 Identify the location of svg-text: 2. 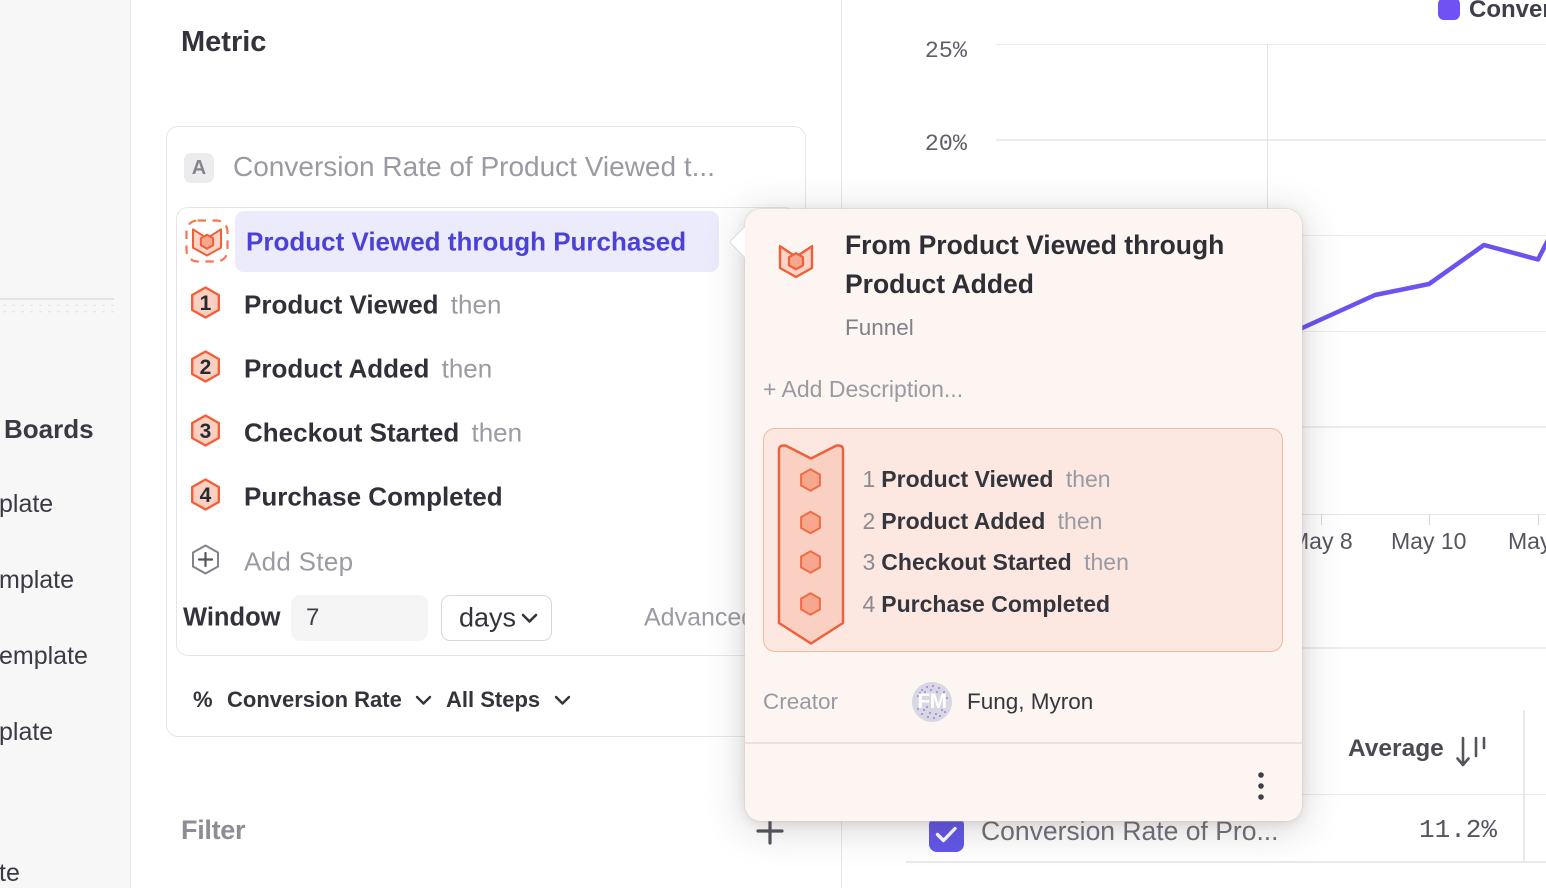
(206, 367).